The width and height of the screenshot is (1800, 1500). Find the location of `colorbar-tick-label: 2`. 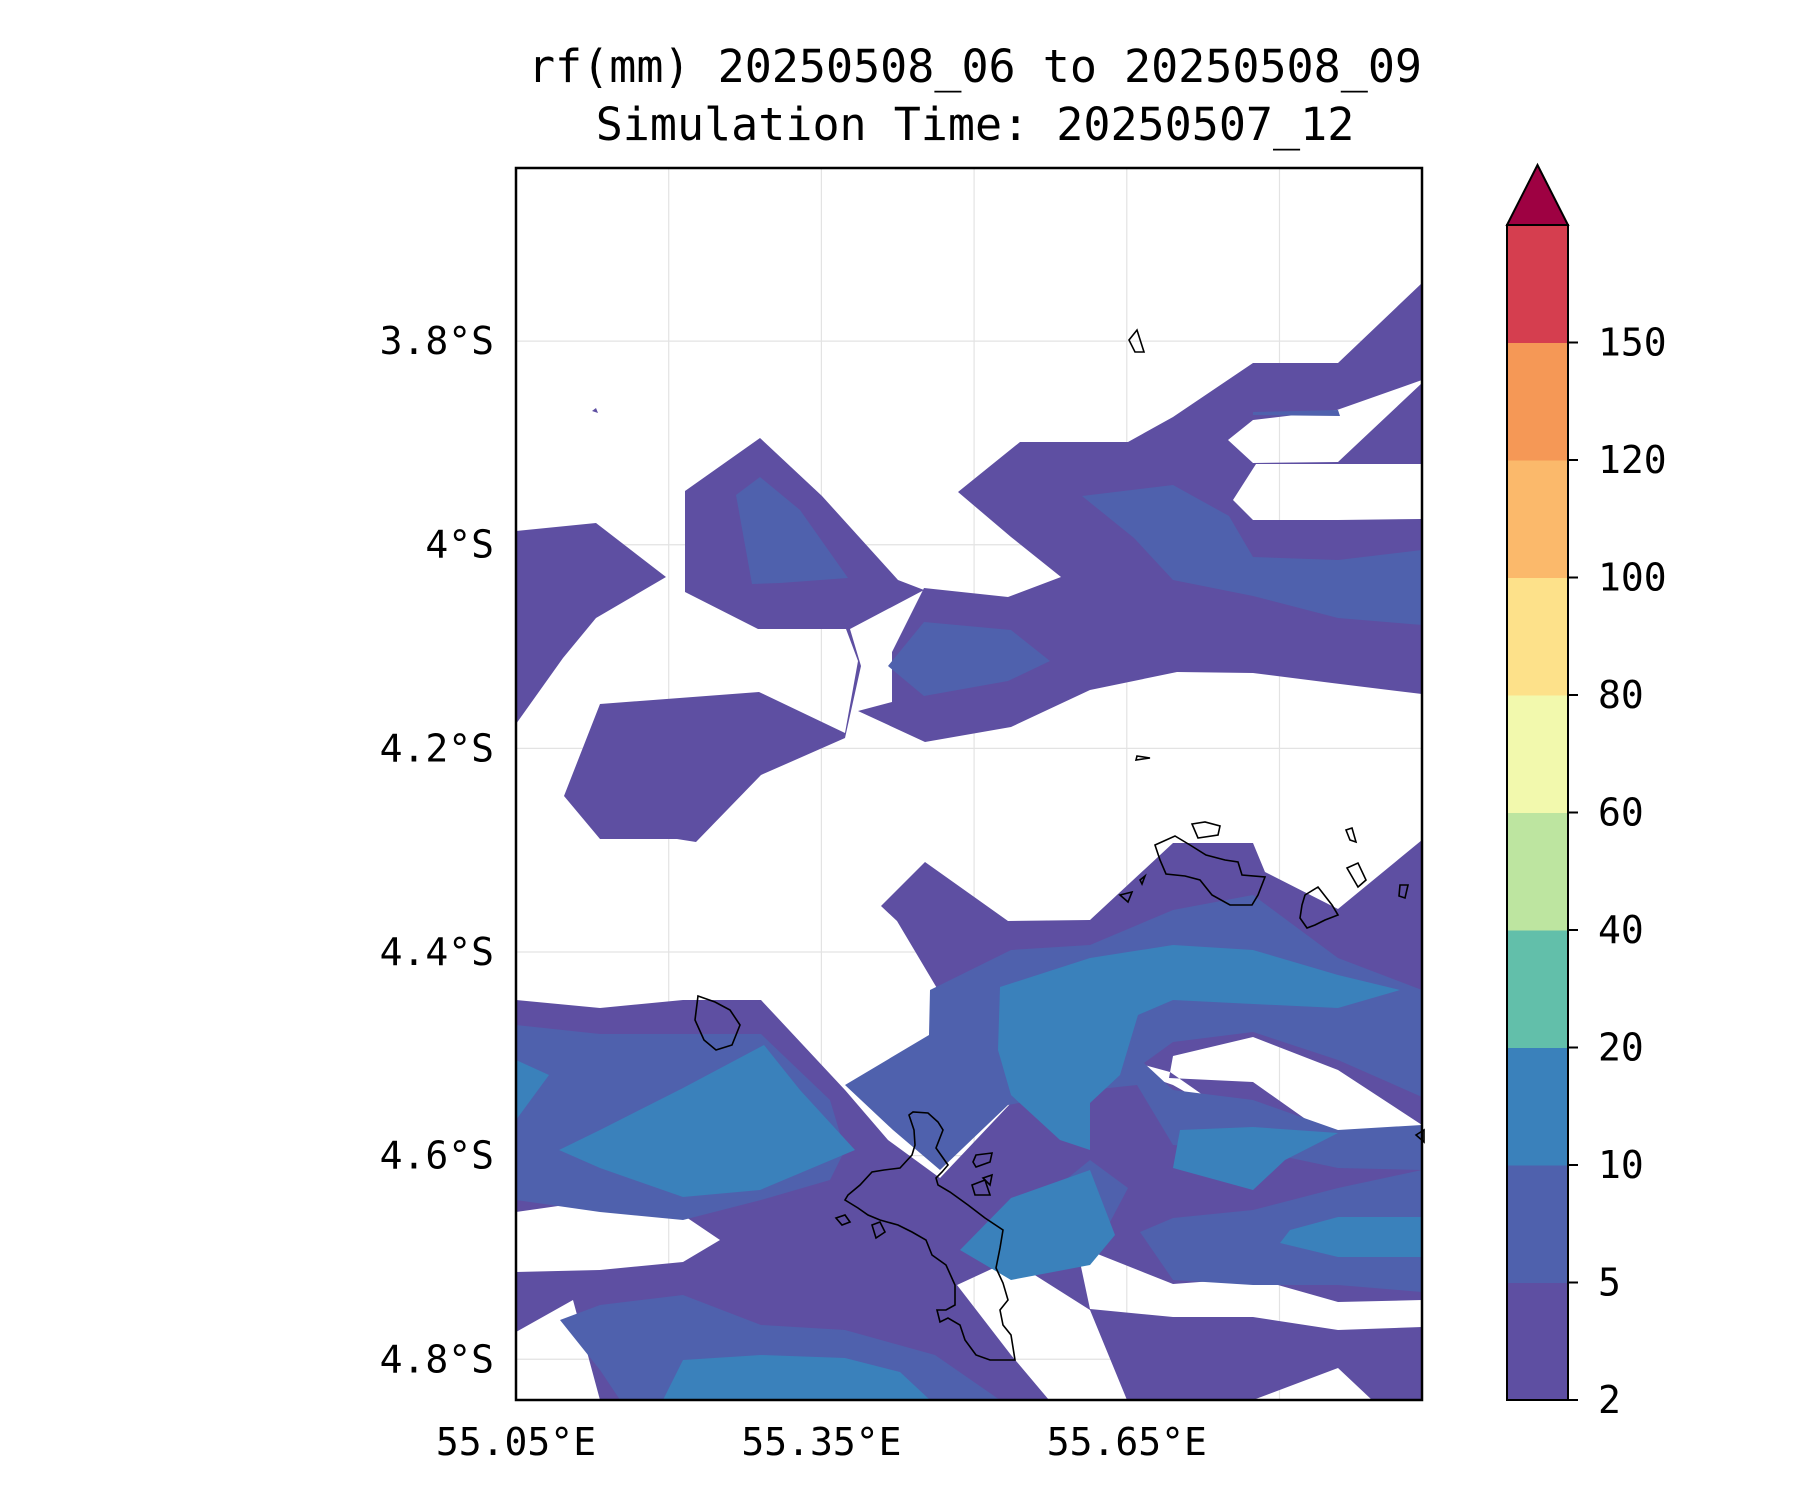

colorbar-tick-label: 2 is located at coordinates (1609, 1400).